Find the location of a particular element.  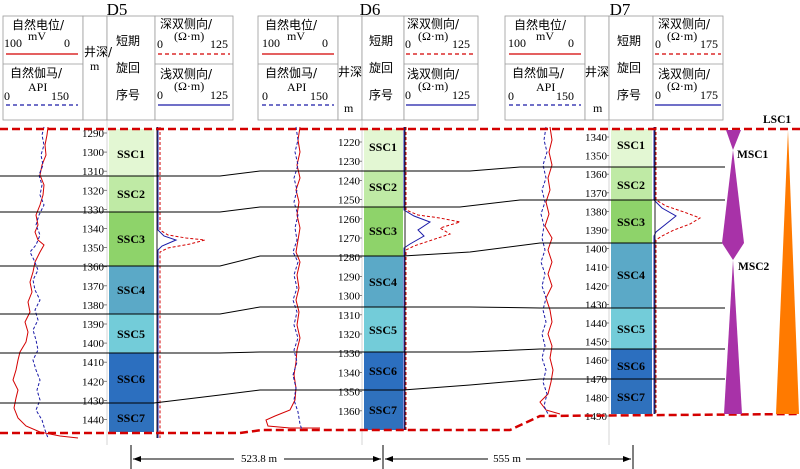

gr-min-d6: 0 is located at coordinates (265, 96).